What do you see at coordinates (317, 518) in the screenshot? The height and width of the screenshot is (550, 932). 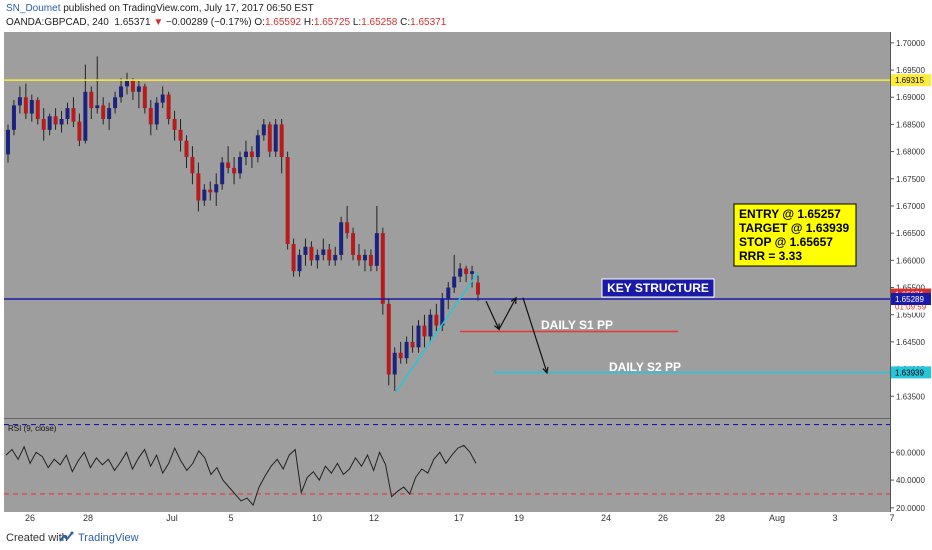 I see `time-tick-label: 10` at bounding box center [317, 518].